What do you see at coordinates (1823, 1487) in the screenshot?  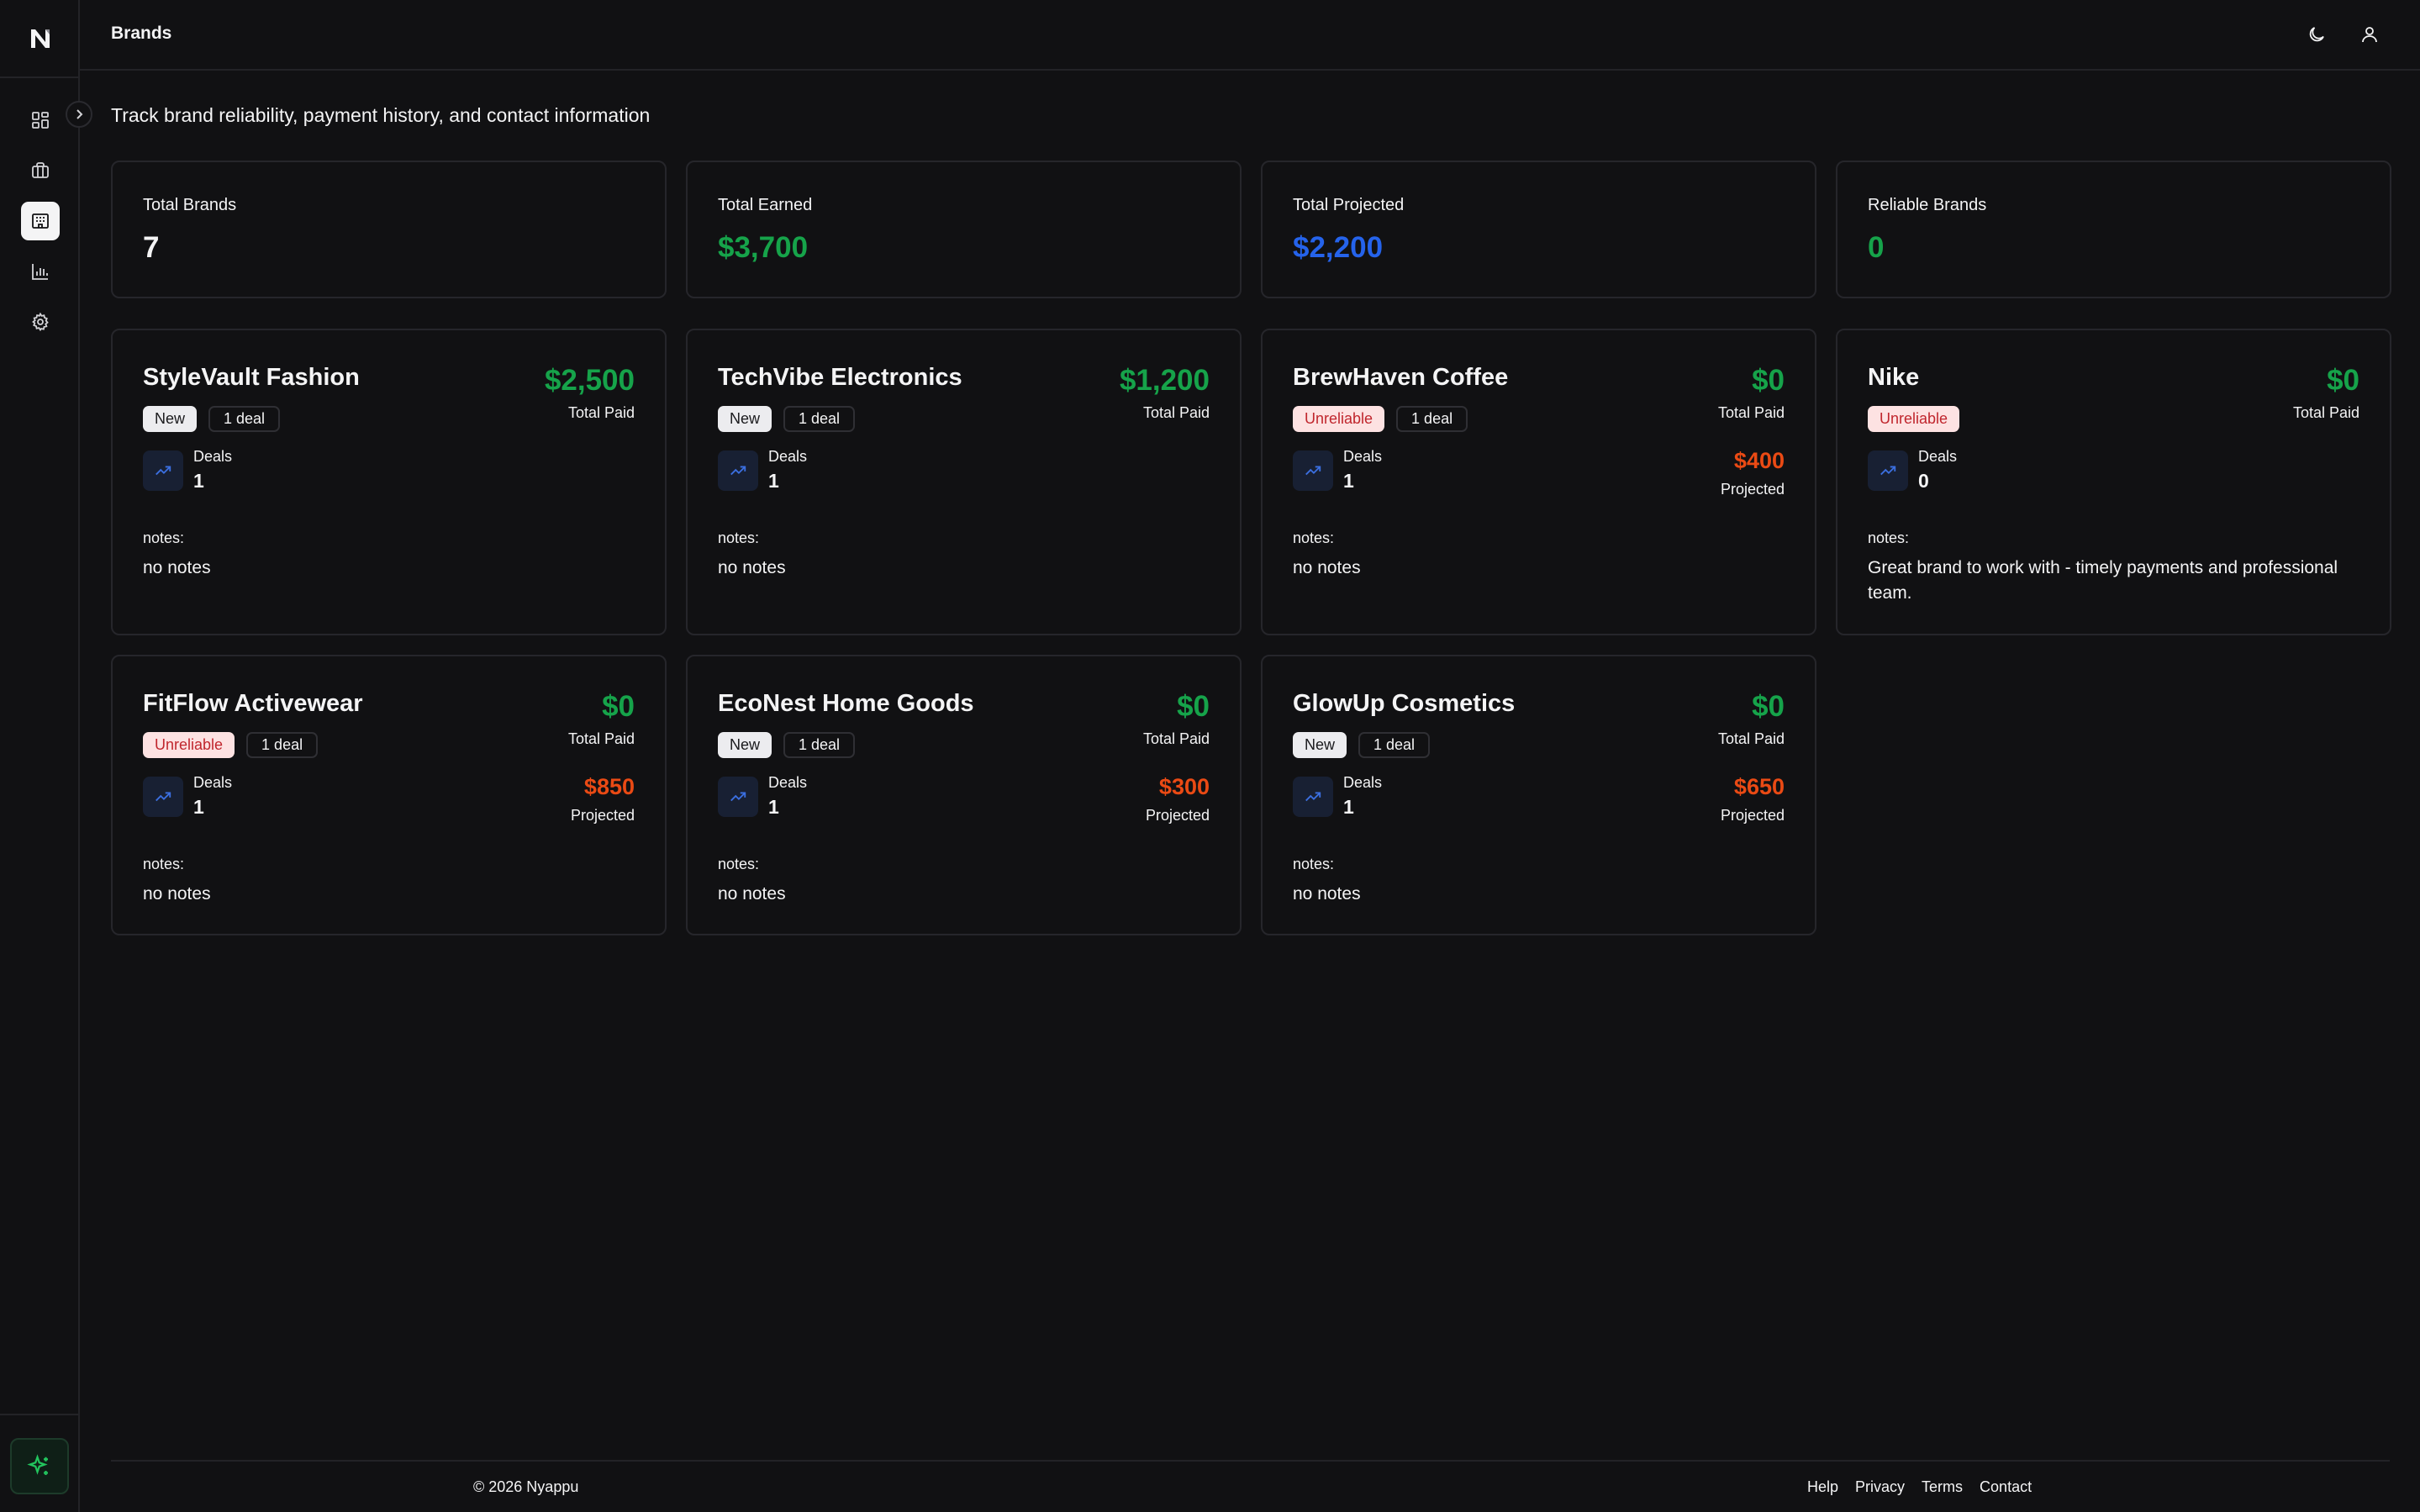 I see `footer-link-help: Help` at bounding box center [1823, 1487].